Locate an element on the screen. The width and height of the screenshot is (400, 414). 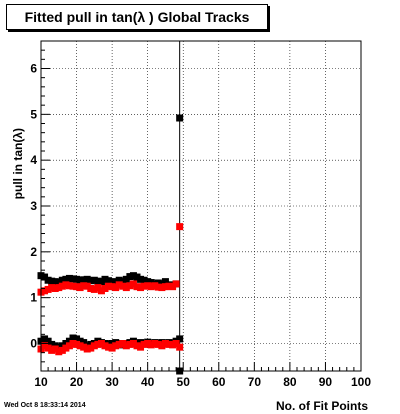
y-tick-label: 5 is located at coordinates (33, 114).